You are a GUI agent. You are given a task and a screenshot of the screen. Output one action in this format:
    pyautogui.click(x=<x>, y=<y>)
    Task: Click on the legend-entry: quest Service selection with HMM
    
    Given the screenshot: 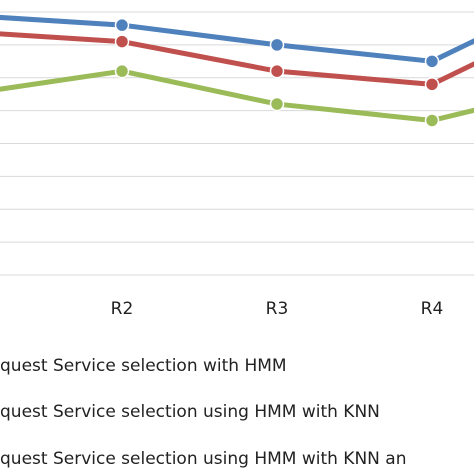 What is the action you would take?
    pyautogui.click(x=143, y=366)
    